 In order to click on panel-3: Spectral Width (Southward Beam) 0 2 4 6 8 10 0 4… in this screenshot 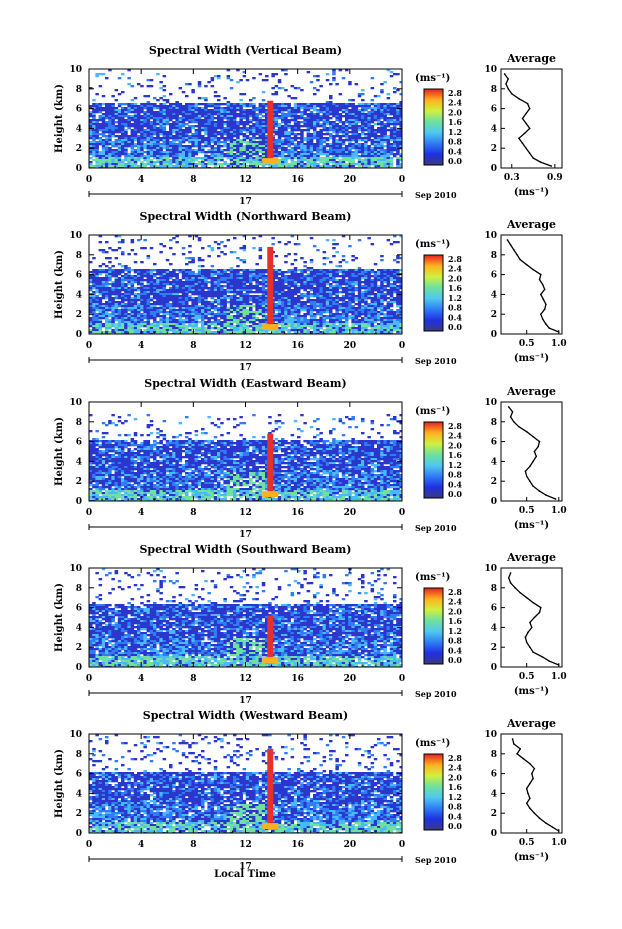, I will do `click(310, 624)`.